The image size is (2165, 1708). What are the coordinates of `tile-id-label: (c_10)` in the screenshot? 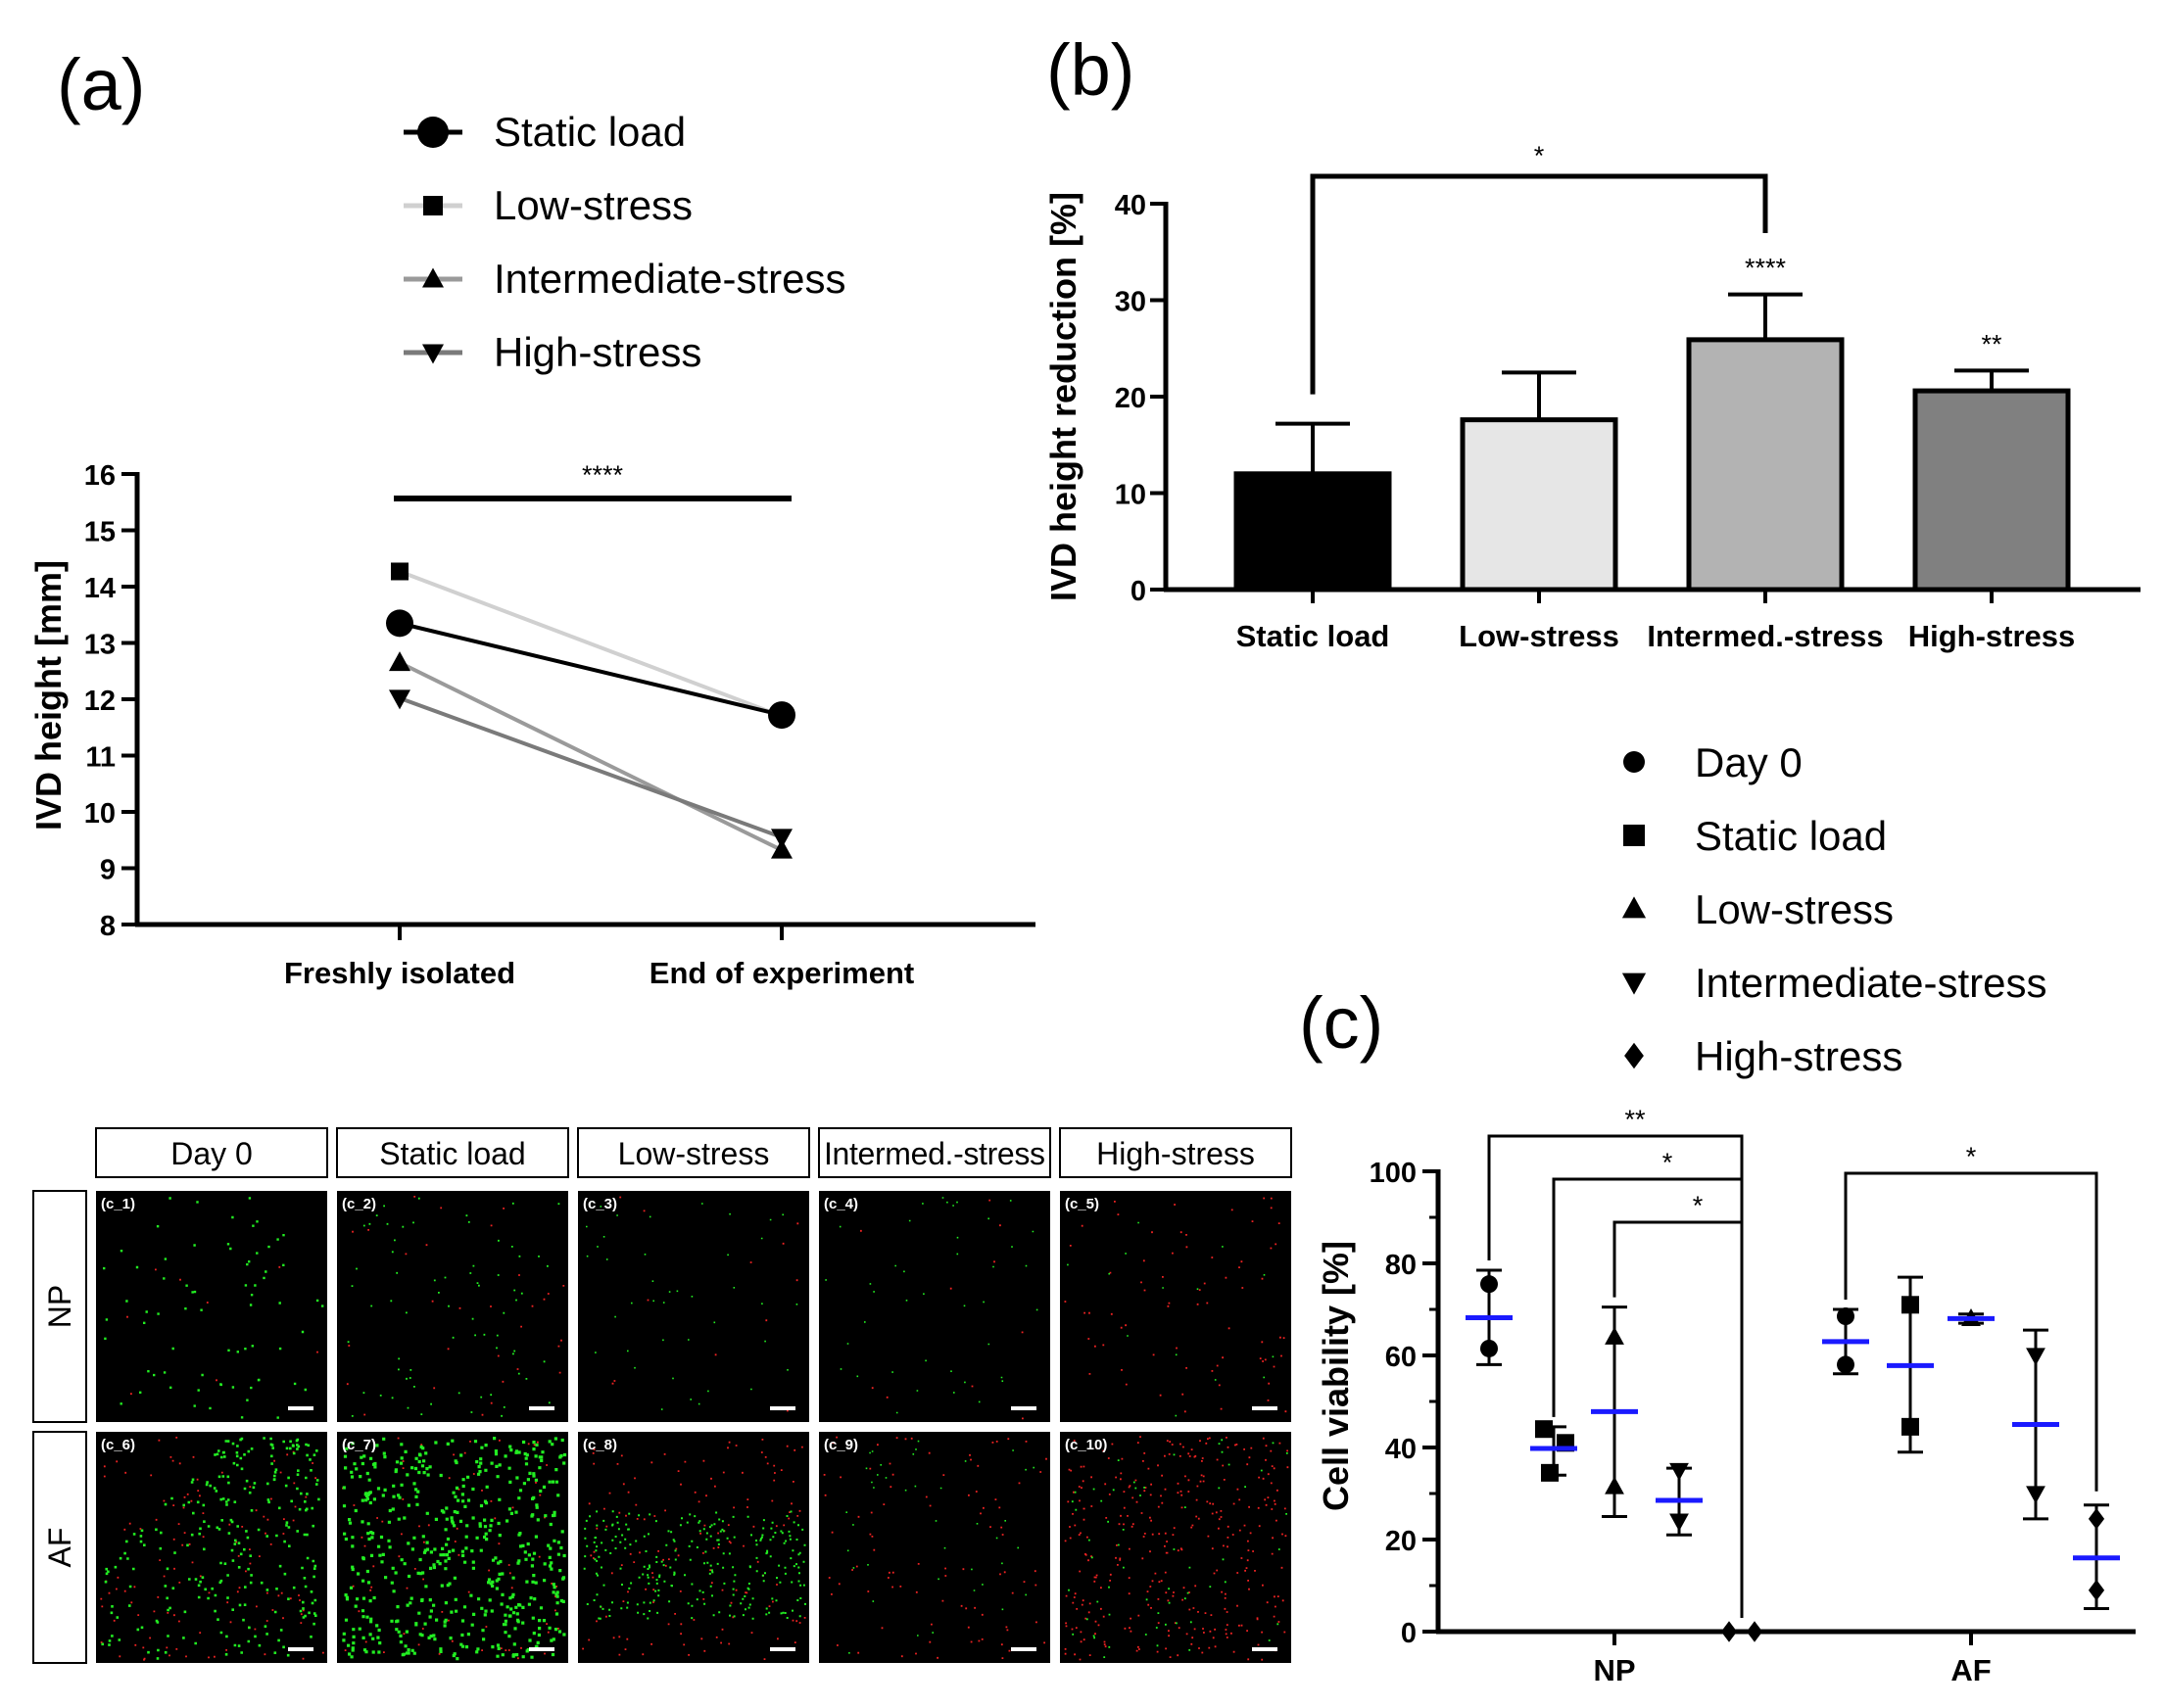 It's located at (1086, 1445).